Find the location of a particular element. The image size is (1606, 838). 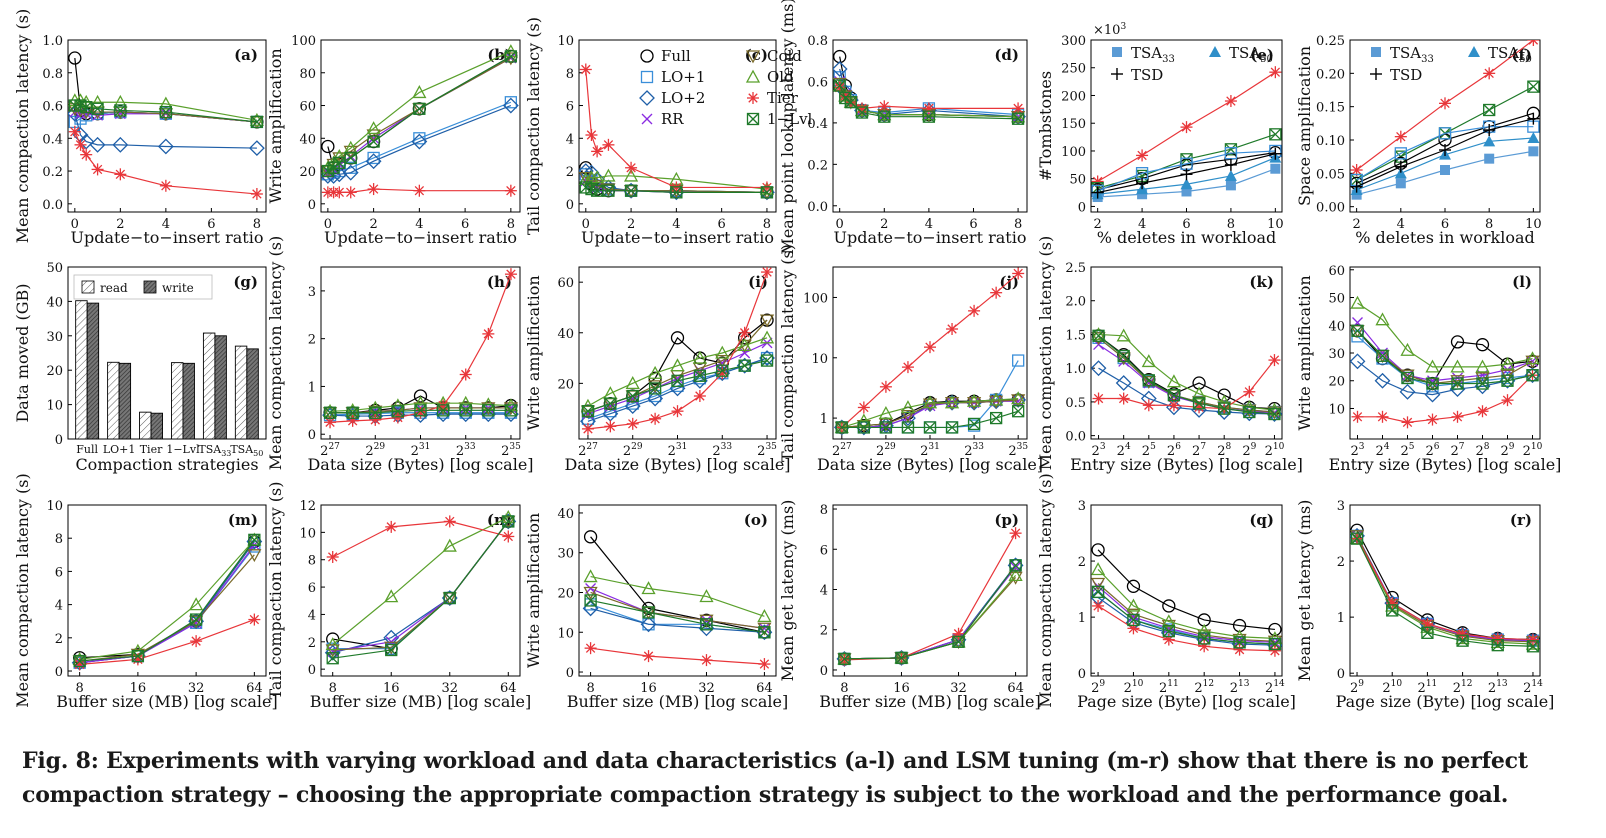

series-group-k is located at coordinates (1186, 374).